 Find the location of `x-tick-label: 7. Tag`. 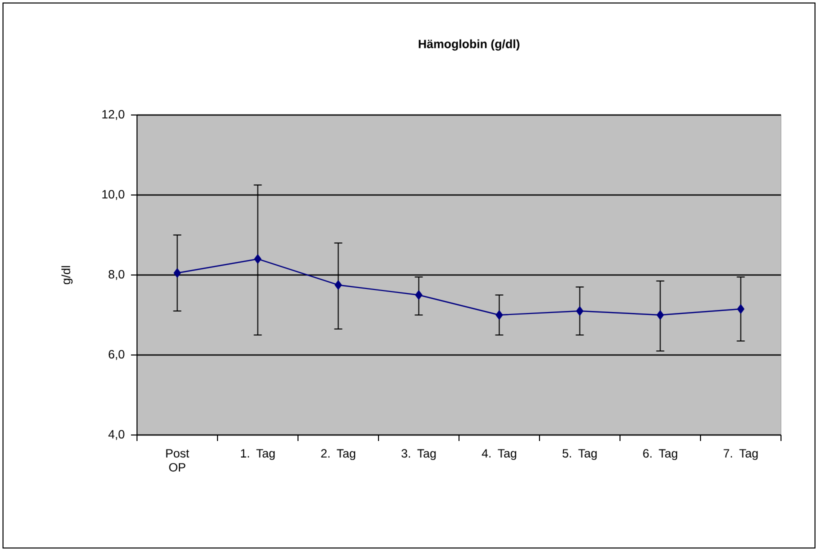

x-tick-label: 7. Tag is located at coordinates (741, 454).